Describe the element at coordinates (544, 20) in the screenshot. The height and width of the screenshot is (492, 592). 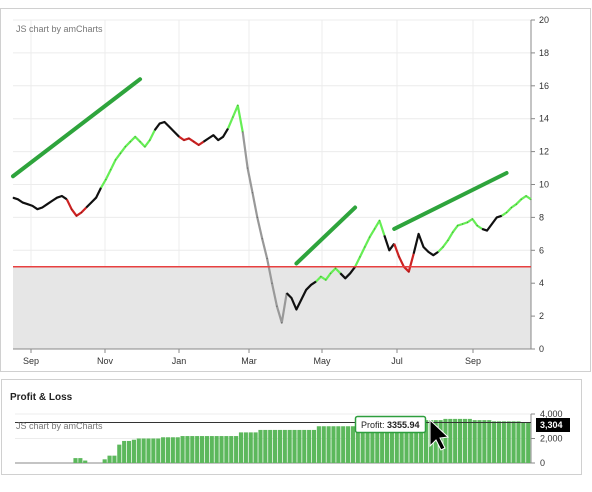
I see `y-tick-label: 20` at that location.